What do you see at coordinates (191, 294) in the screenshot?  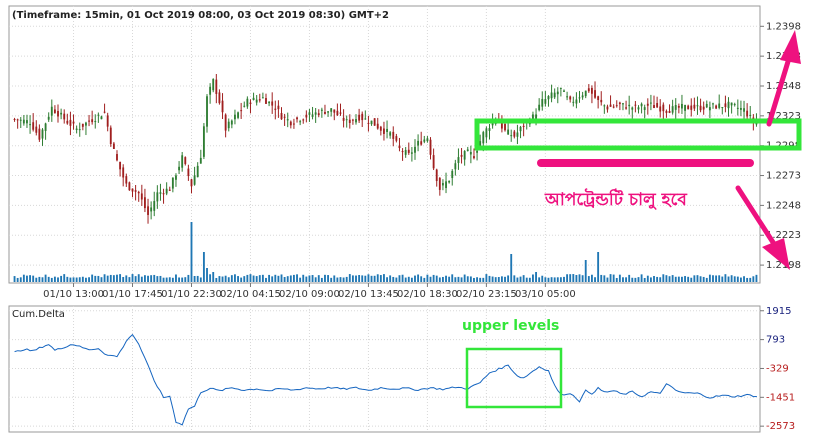 I see `x-tick-label: 01/10 22:30` at bounding box center [191, 294].